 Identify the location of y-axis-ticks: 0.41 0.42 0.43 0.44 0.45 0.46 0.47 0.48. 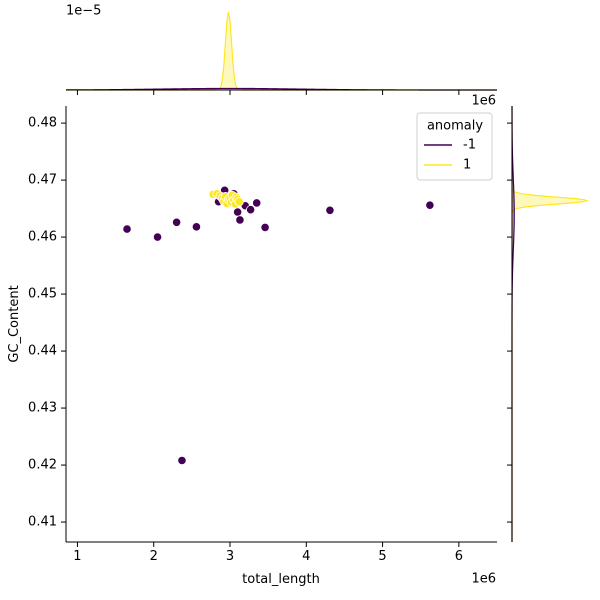
(47, 323).